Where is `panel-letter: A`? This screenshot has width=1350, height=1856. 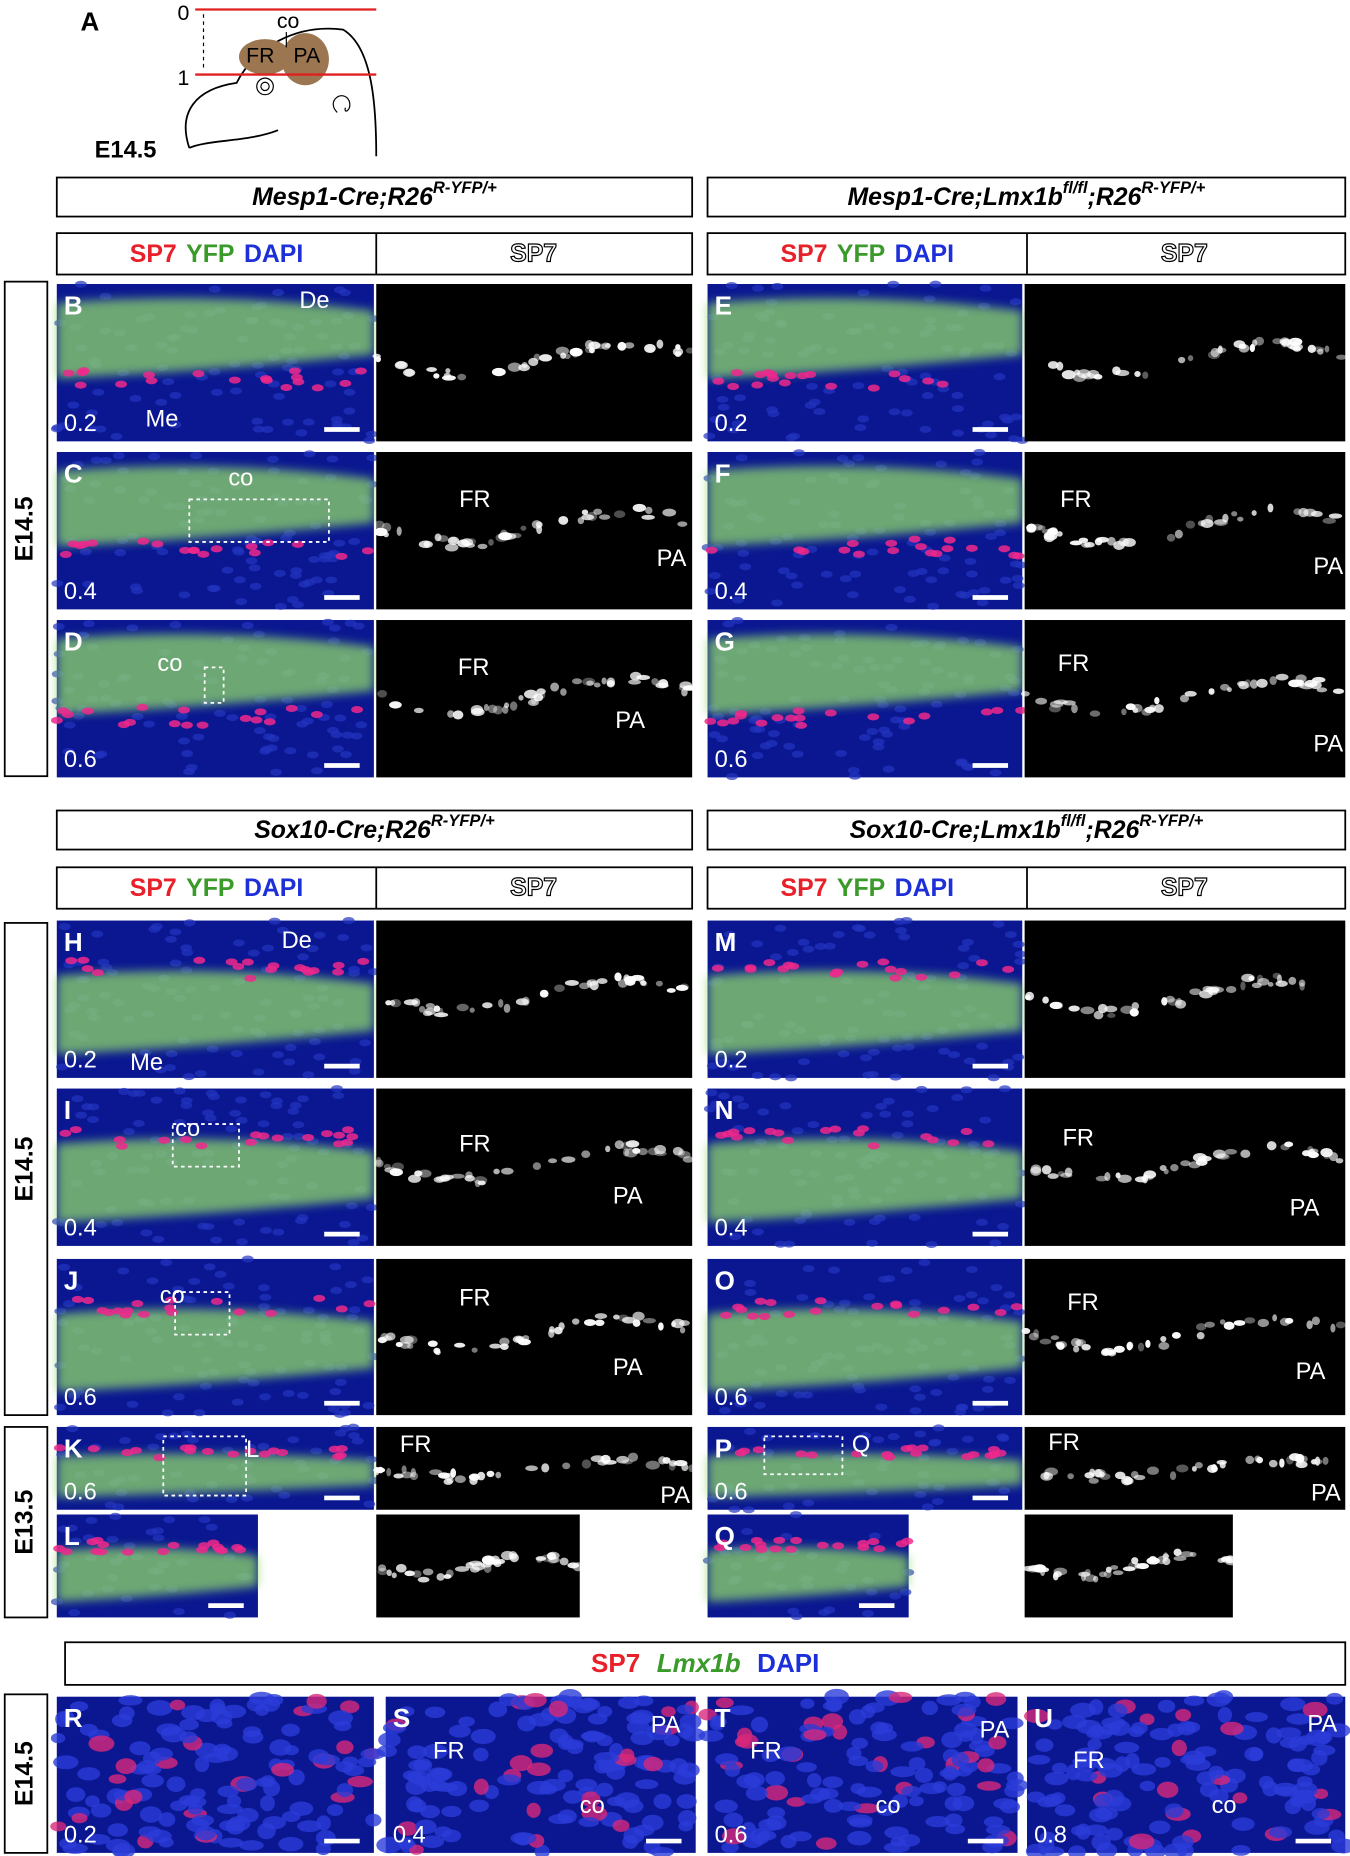 panel-letter: A is located at coordinates (89, 22).